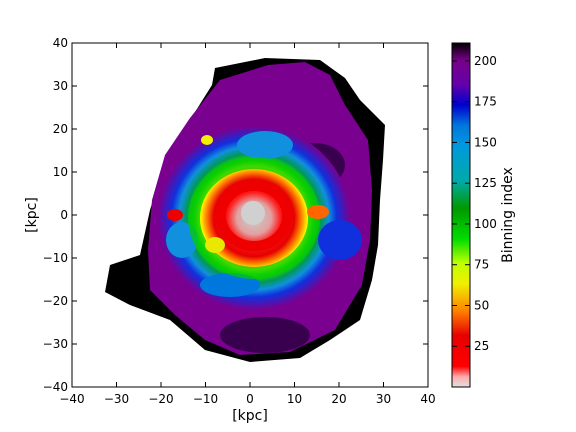  What do you see at coordinates (318, 212) in the screenshot?
I see `orange-fragment-right` at bounding box center [318, 212].